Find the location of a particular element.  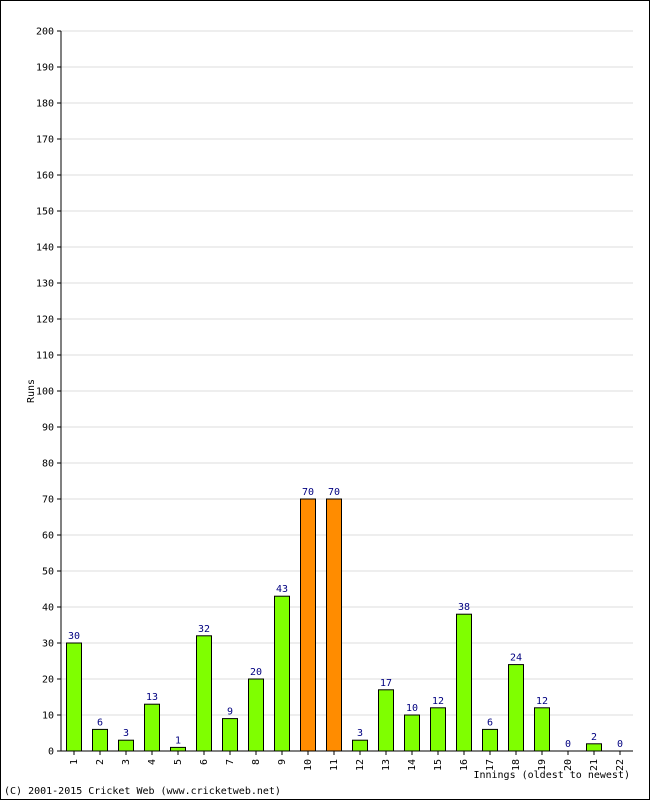

bar-value-label: 43 is located at coordinates (282, 589).